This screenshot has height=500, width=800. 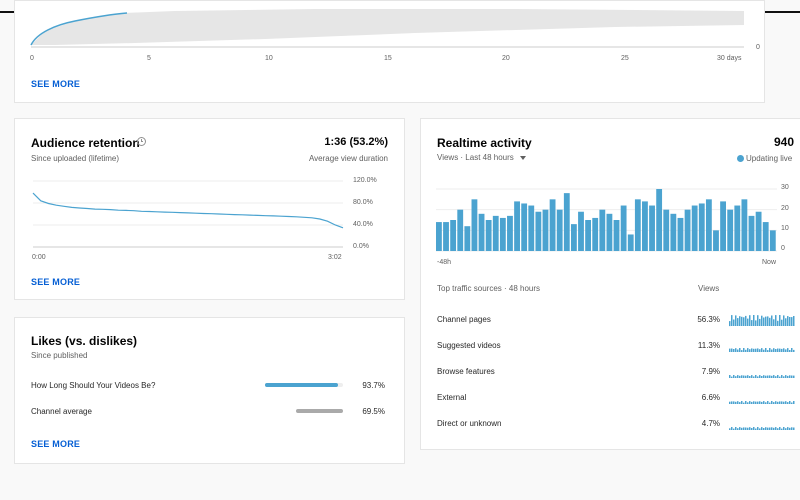 What do you see at coordinates (785, 187) in the screenshot?
I see `y-tick: 30` at bounding box center [785, 187].